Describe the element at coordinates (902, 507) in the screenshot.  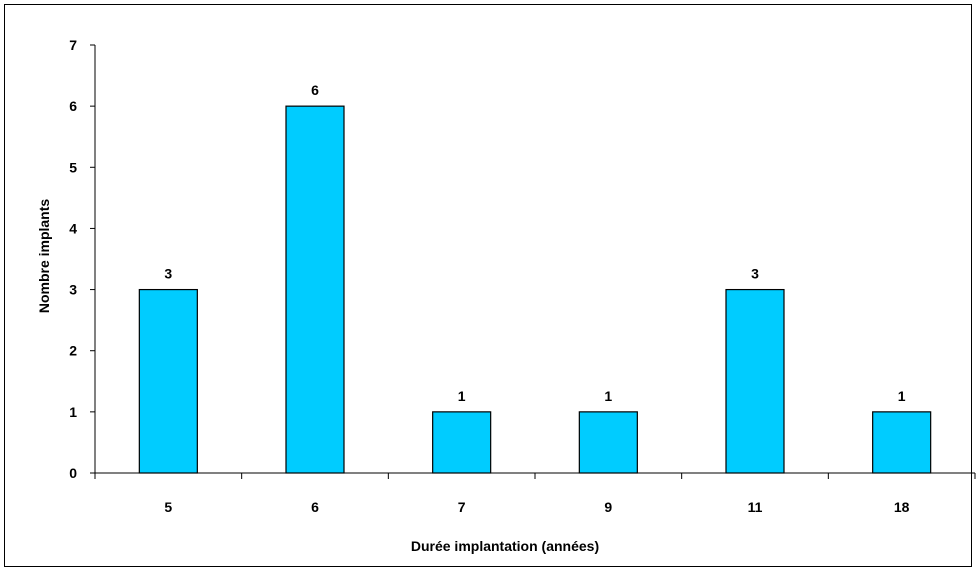
I see `x-tick-label: 18` at that location.